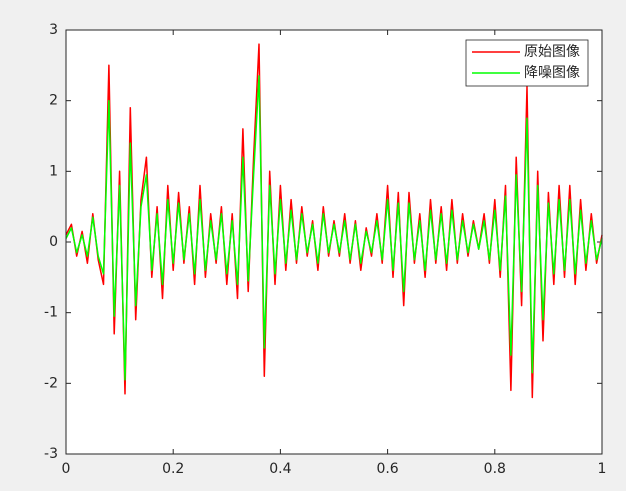  I want to click on x-tick-label: 0.8, so click(495, 469).